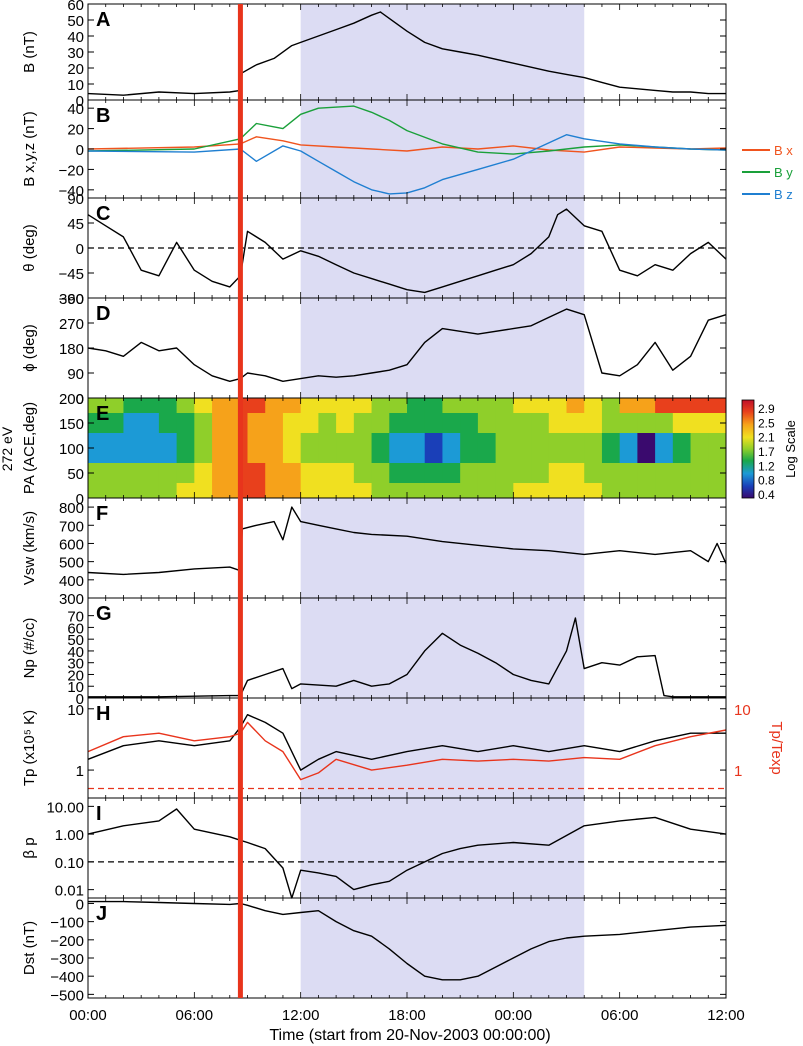 This screenshot has width=803, height=1046. I want to click on panel-ylabel: B (nT), so click(29, 52).